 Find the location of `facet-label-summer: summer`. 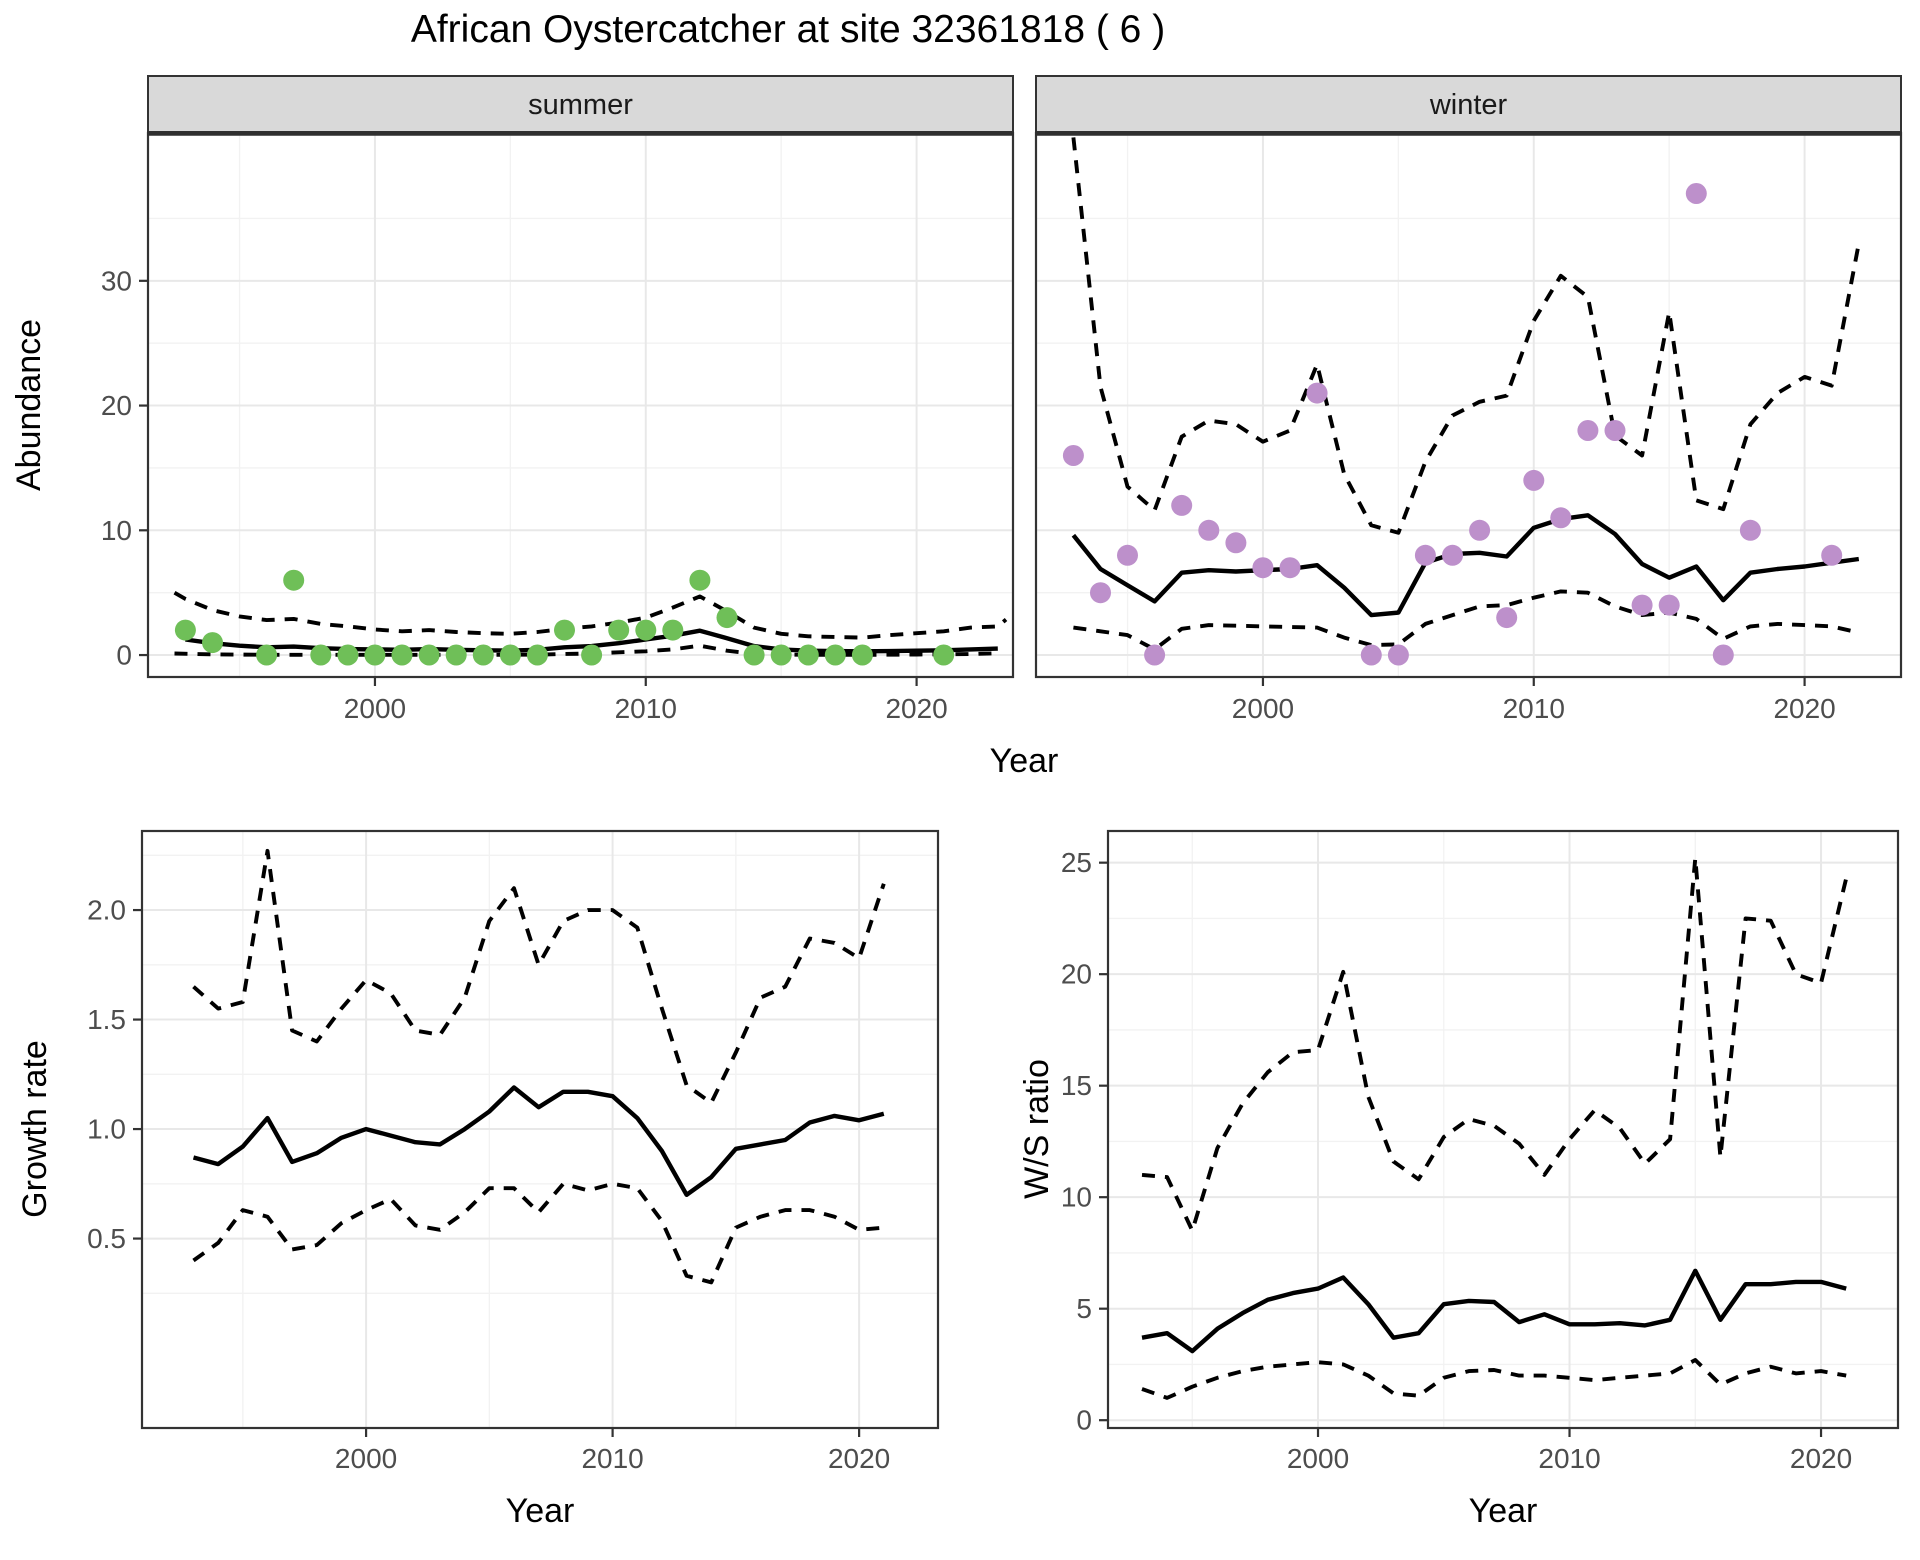

facet-label-summer: summer is located at coordinates (580, 105).